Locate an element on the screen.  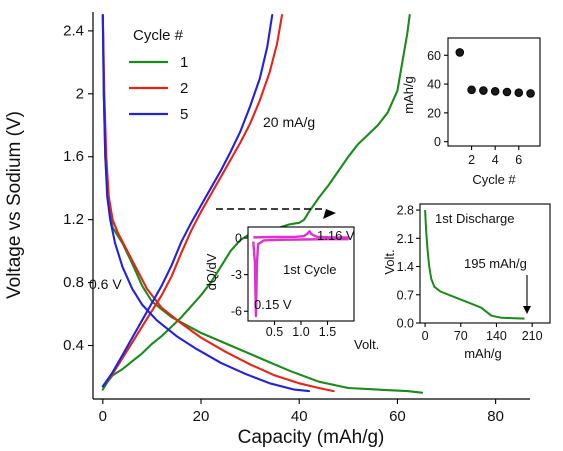
y-tick-label: 0.8 is located at coordinates (73, 282).